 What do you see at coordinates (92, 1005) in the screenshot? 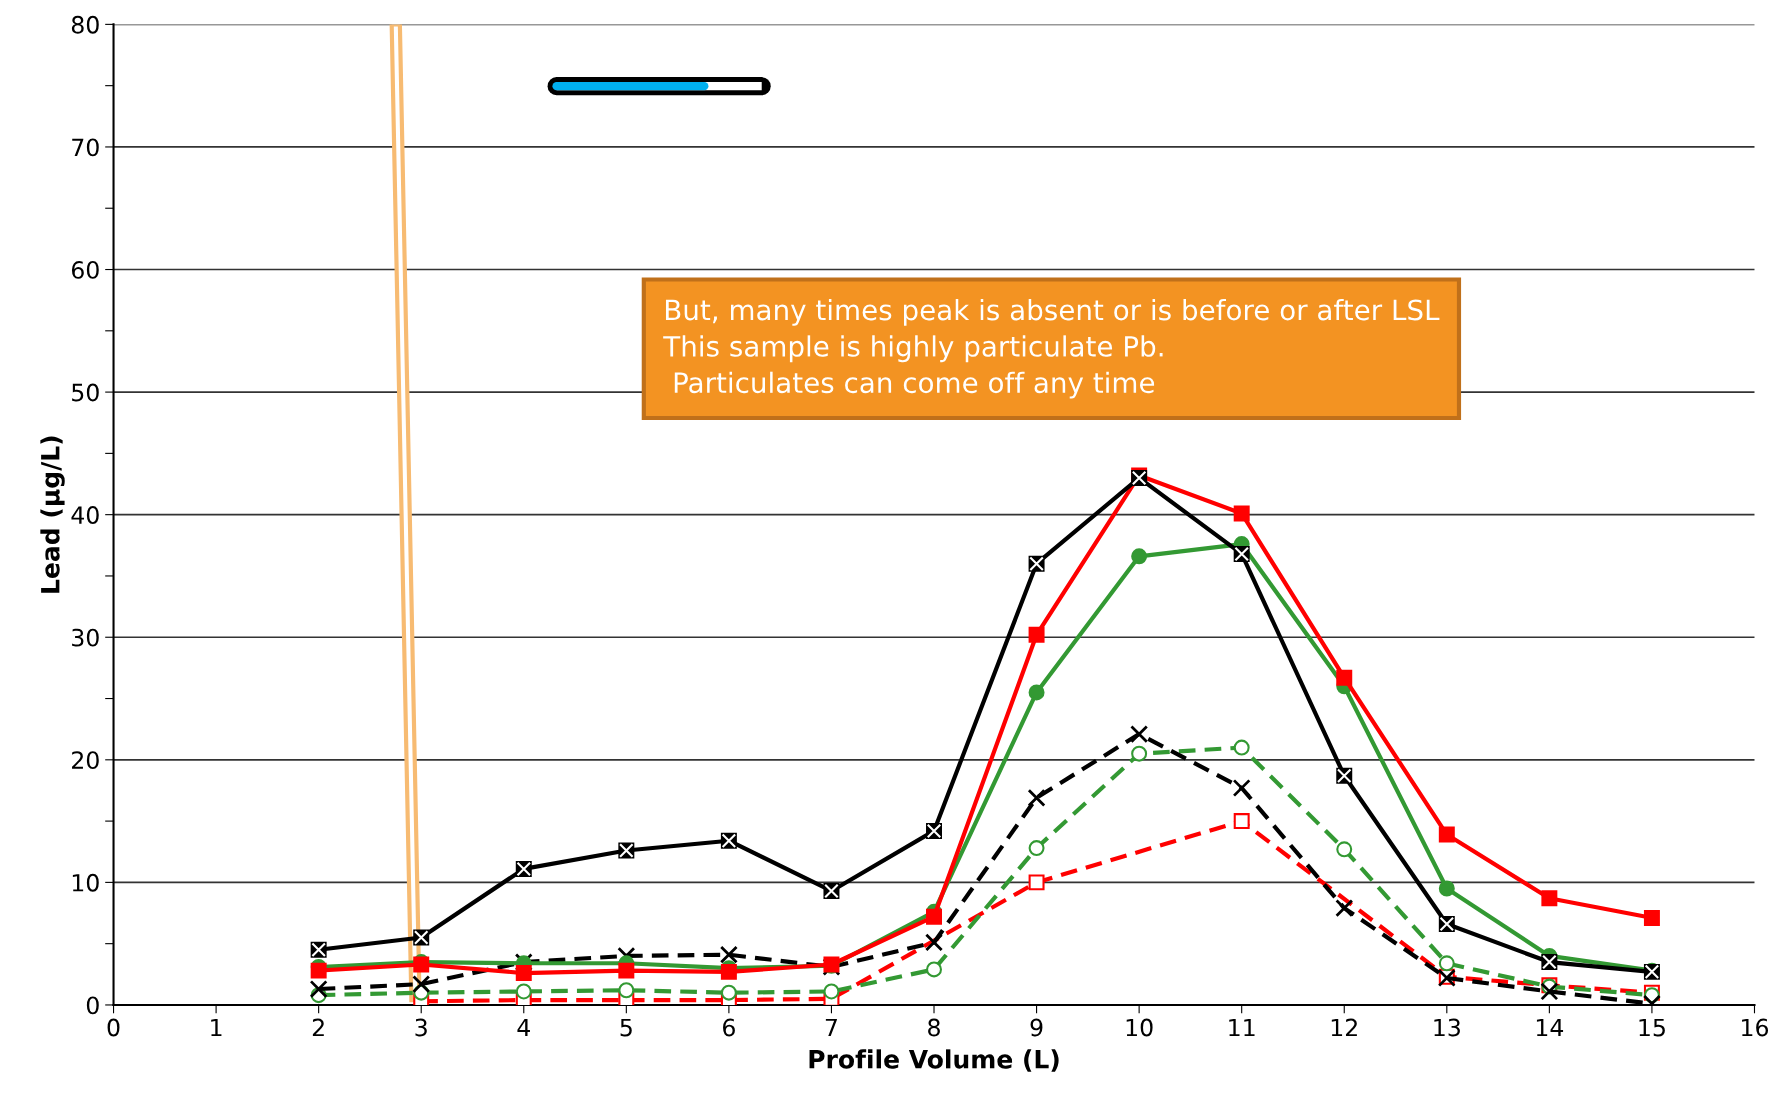
I see `y-tick-label: 0` at bounding box center [92, 1005].